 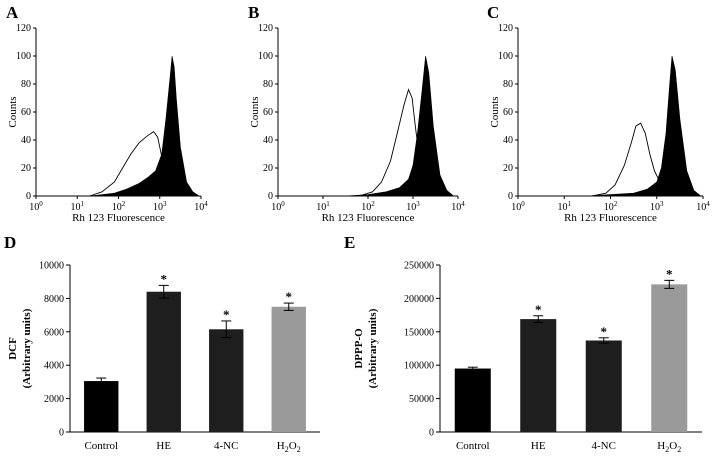 What do you see at coordinates (253, 12) in the screenshot?
I see `panel-label: B` at bounding box center [253, 12].